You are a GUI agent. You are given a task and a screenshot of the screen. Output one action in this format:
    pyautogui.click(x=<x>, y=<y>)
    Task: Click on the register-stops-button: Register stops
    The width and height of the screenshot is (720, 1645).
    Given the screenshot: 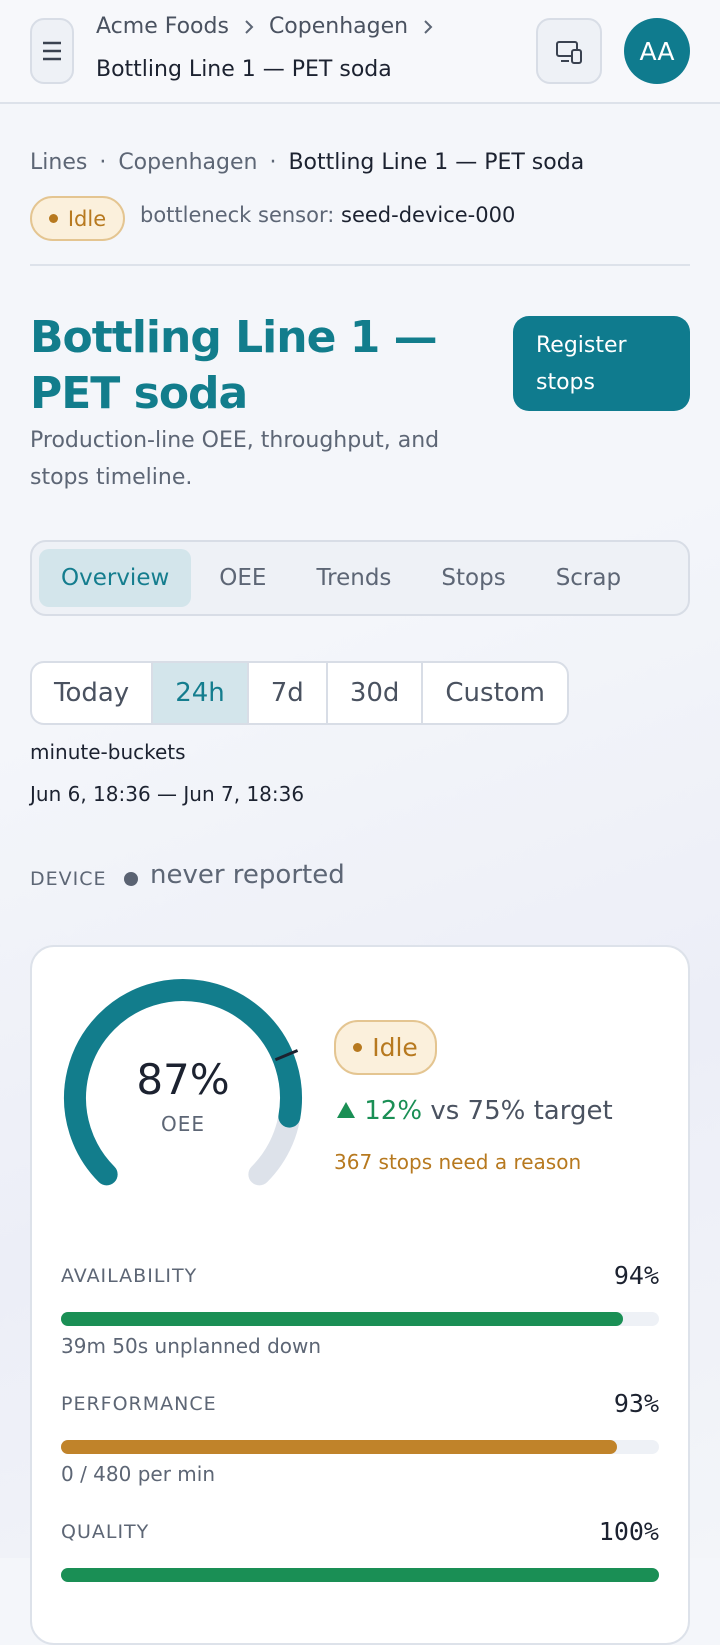 What is the action you would take?
    pyautogui.click(x=601, y=363)
    